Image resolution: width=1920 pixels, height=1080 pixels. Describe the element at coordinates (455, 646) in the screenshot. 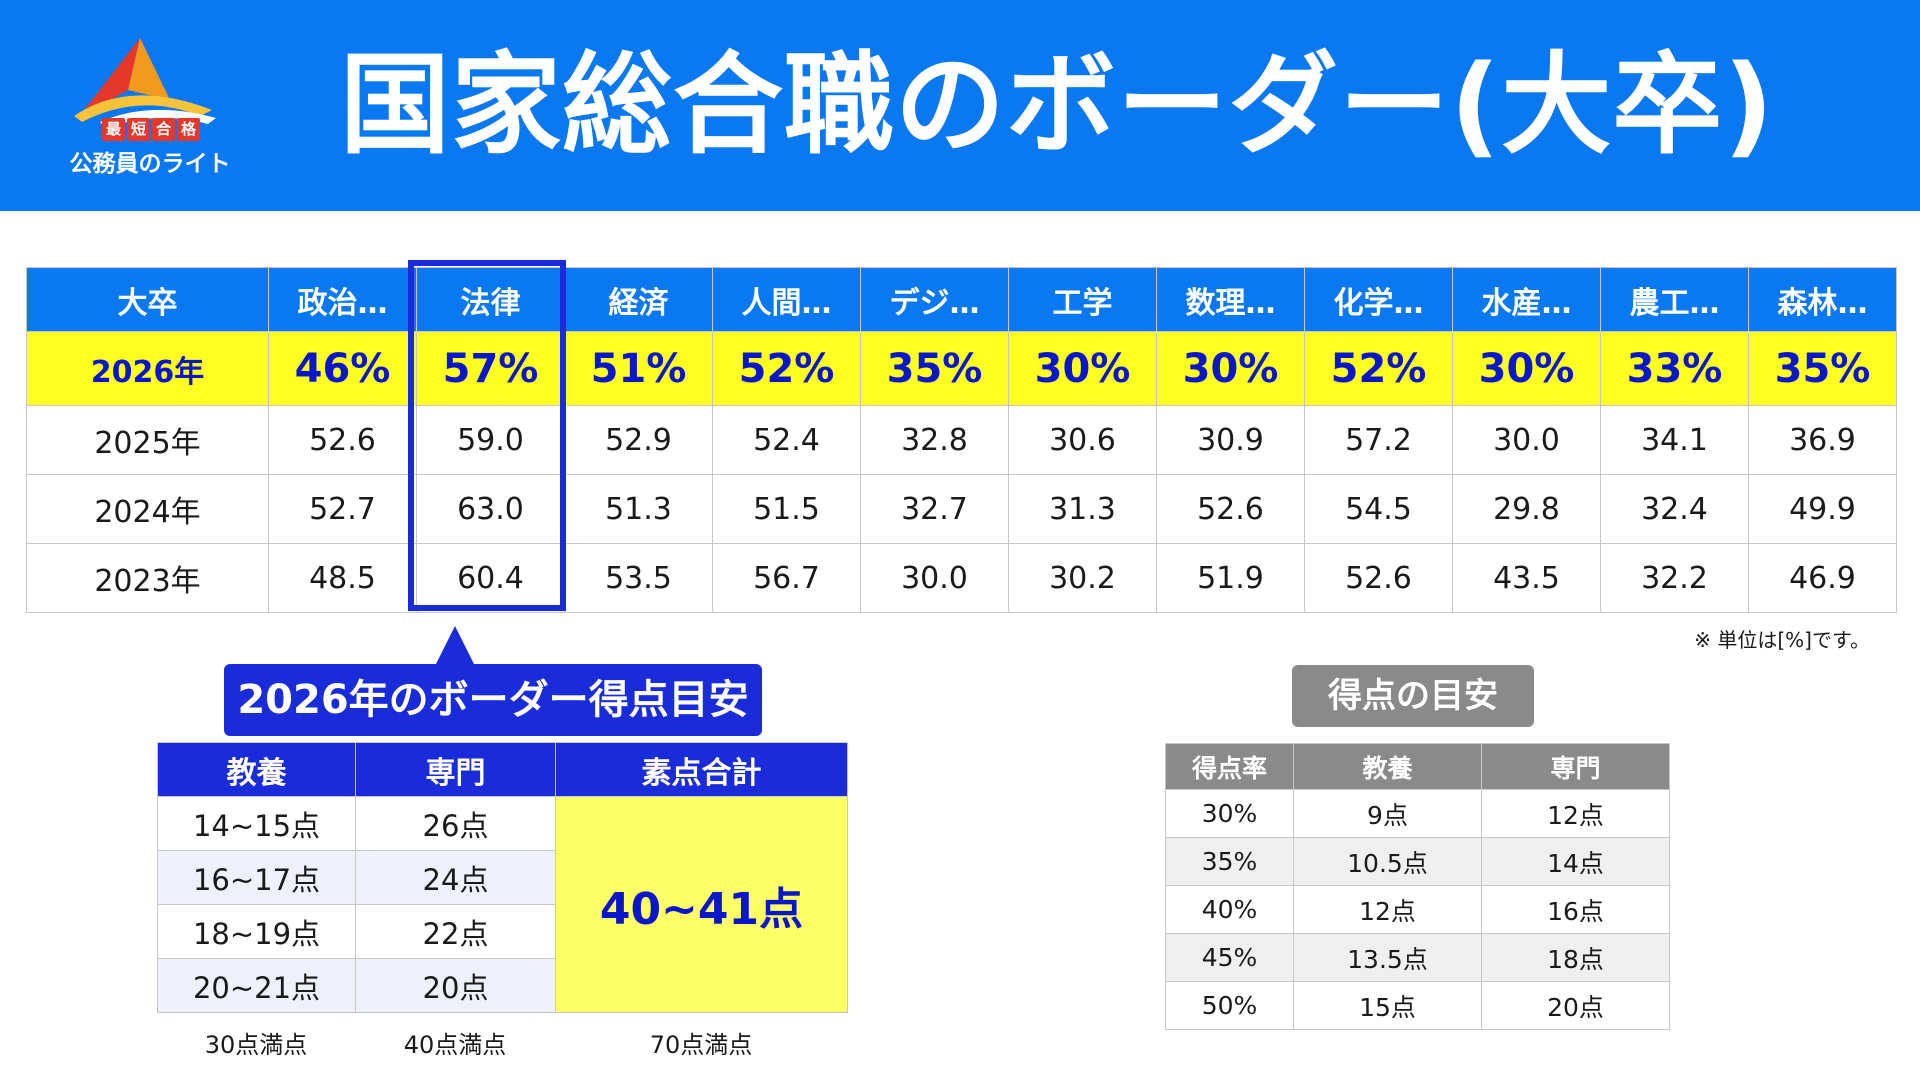

I see `callout-pointer-icon` at that location.